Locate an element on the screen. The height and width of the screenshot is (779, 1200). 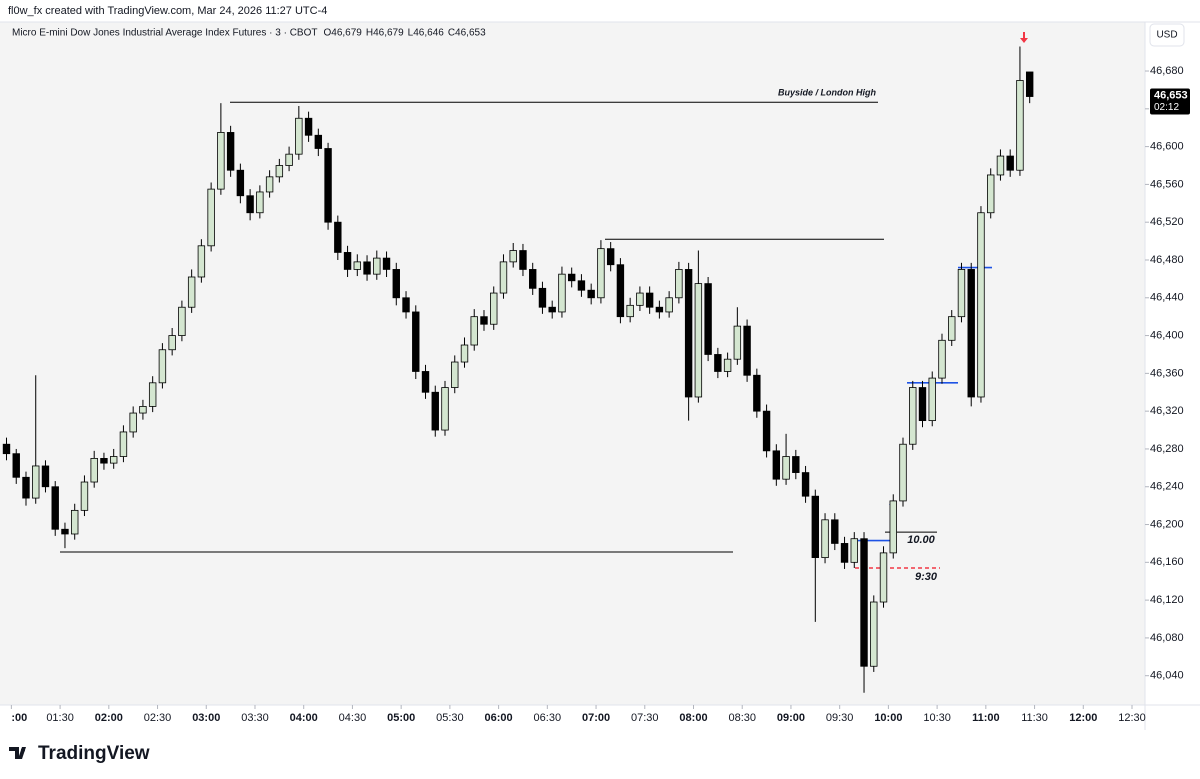
y-tick-label: 46,320 is located at coordinates (1167, 411).